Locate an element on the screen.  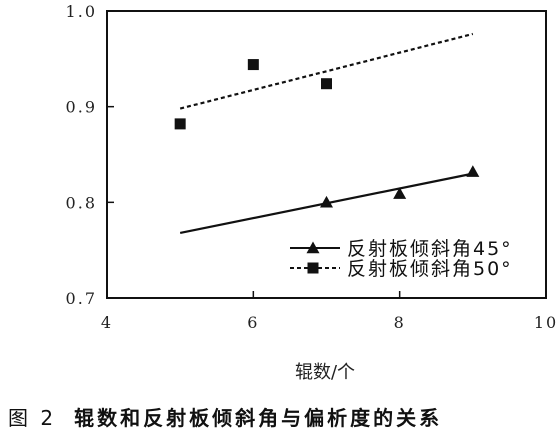
y-tick-label: 0.9 is located at coordinates (81, 107).